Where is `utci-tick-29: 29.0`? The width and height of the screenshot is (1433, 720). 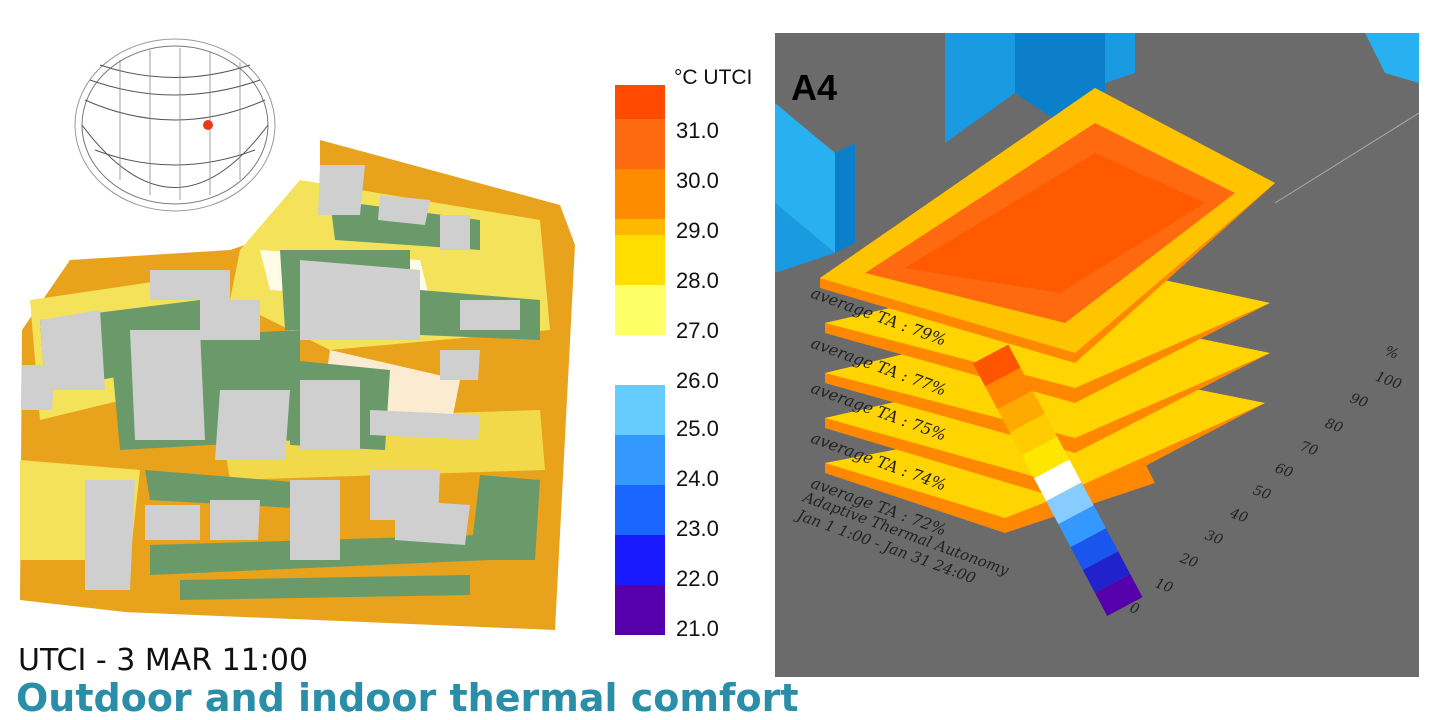
utci-tick-29: 29.0 is located at coordinates (697, 230).